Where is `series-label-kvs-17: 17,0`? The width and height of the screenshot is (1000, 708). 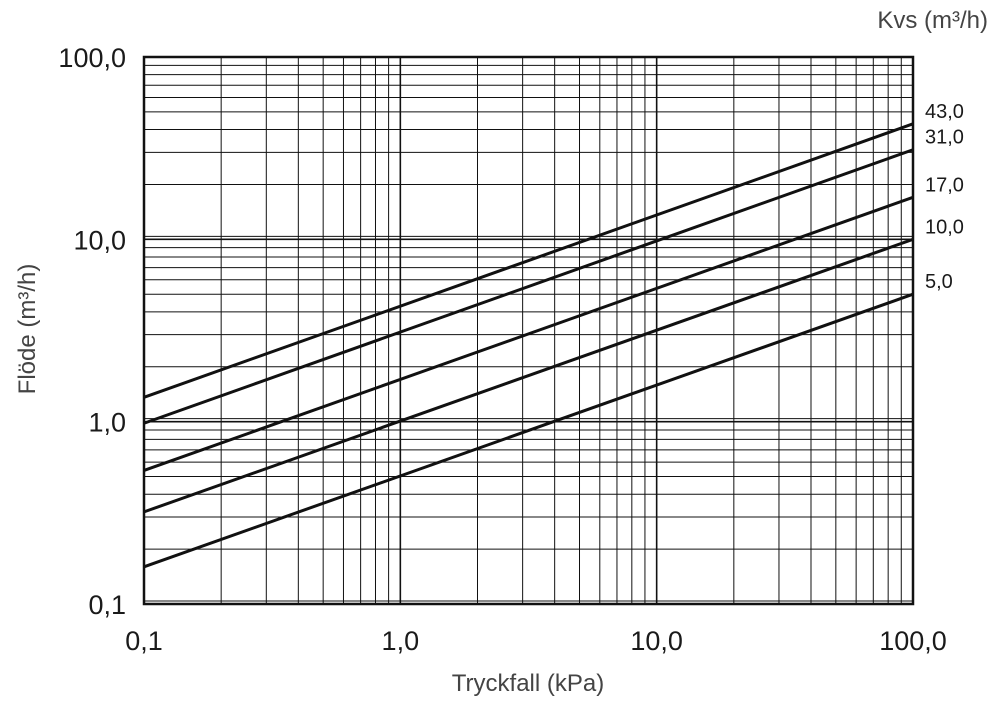
series-label-kvs-17: 17,0 is located at coordinates (944, 185).